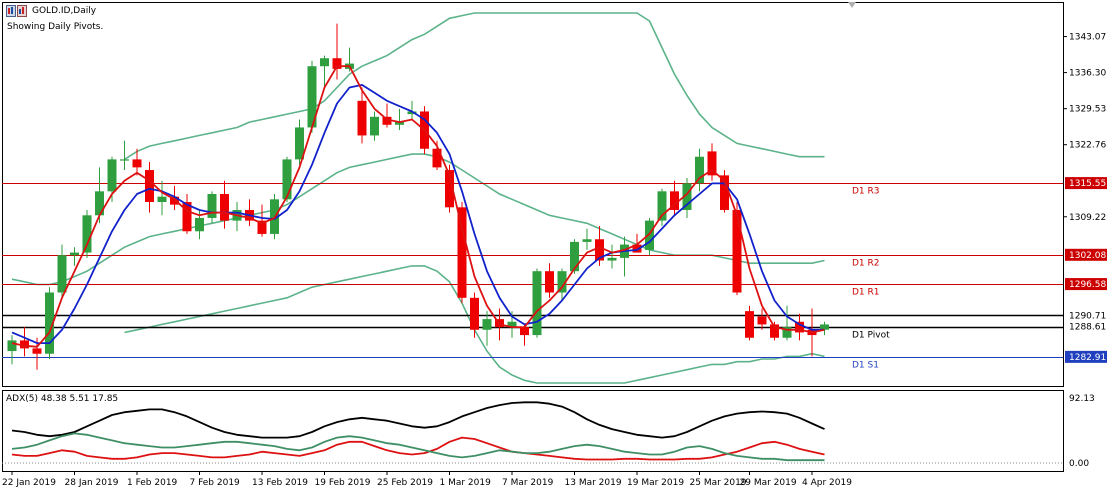 This screenshot has width=1118, height=495. Describe the element at coordinates (866, 192) in the screenshot. I see `level-label-0: D1 R3` at that location.